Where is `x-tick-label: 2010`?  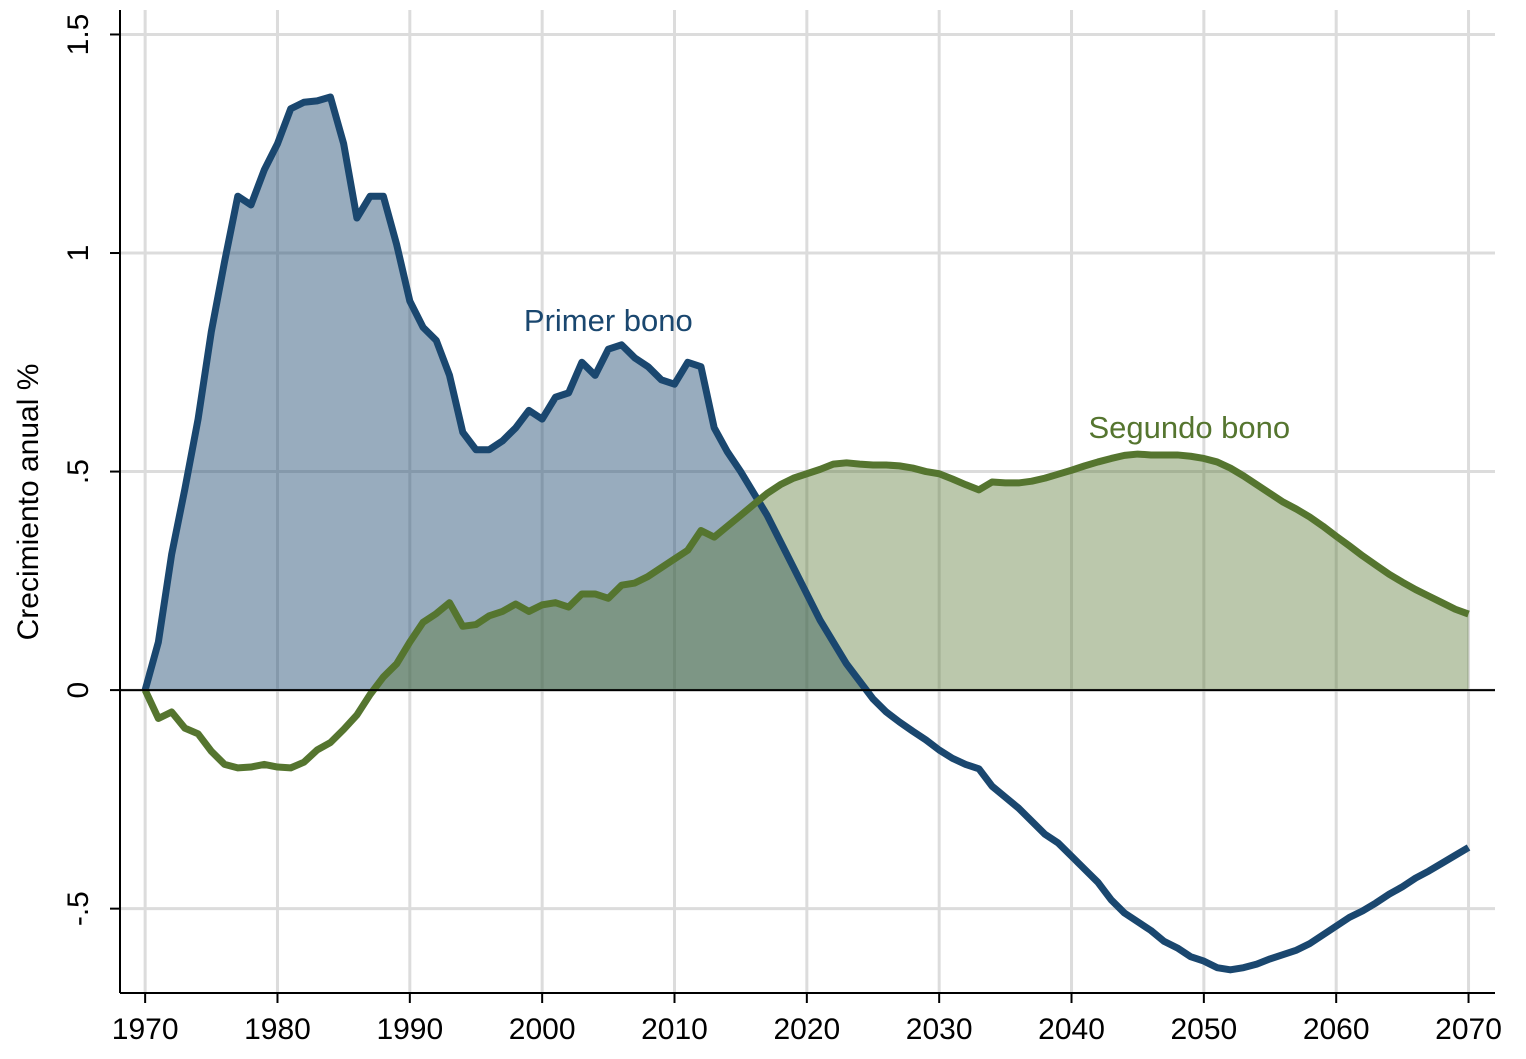 x-tick-label: 2010 is located at coordinates (674, 1029).